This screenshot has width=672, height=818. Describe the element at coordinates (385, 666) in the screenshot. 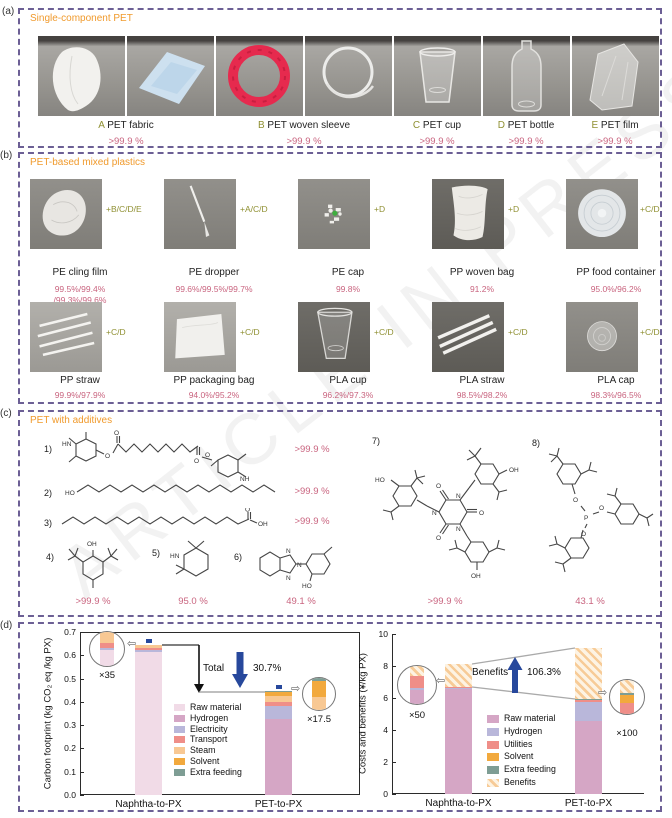

I see `y-tick-label: 8` at that location.